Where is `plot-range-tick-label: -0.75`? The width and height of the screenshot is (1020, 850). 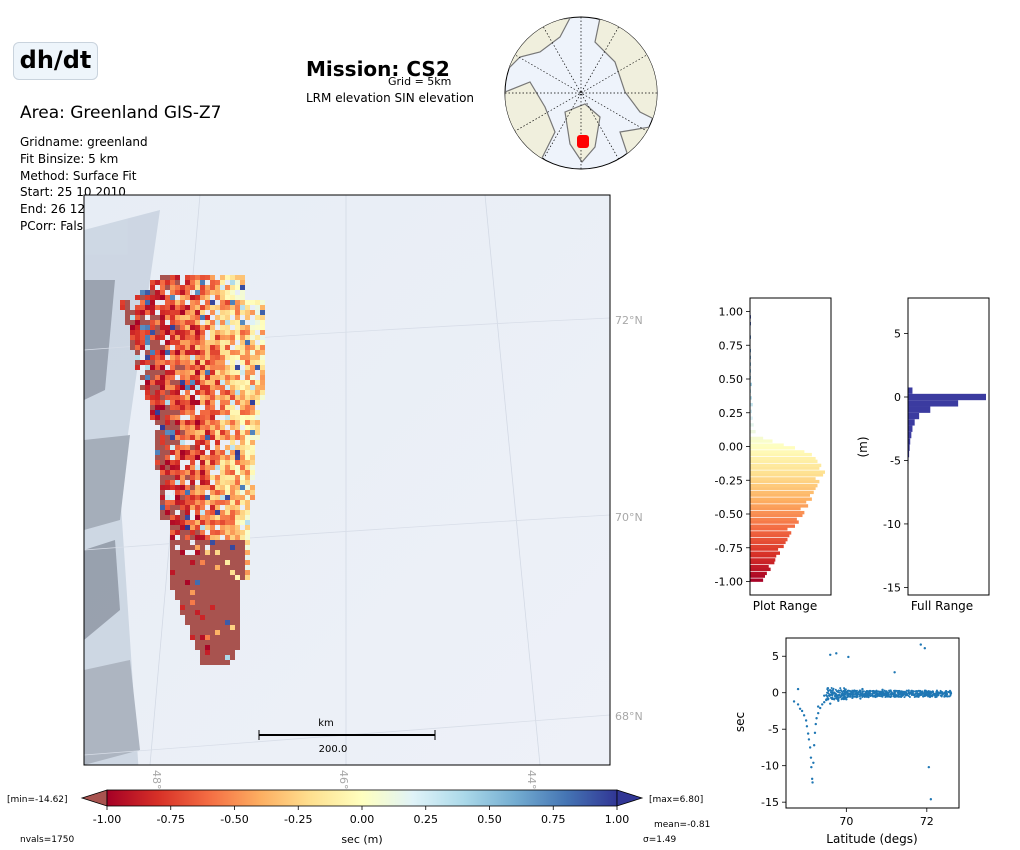 plot-range-tick-label: -0.75 is located at coordinates (729, 548).